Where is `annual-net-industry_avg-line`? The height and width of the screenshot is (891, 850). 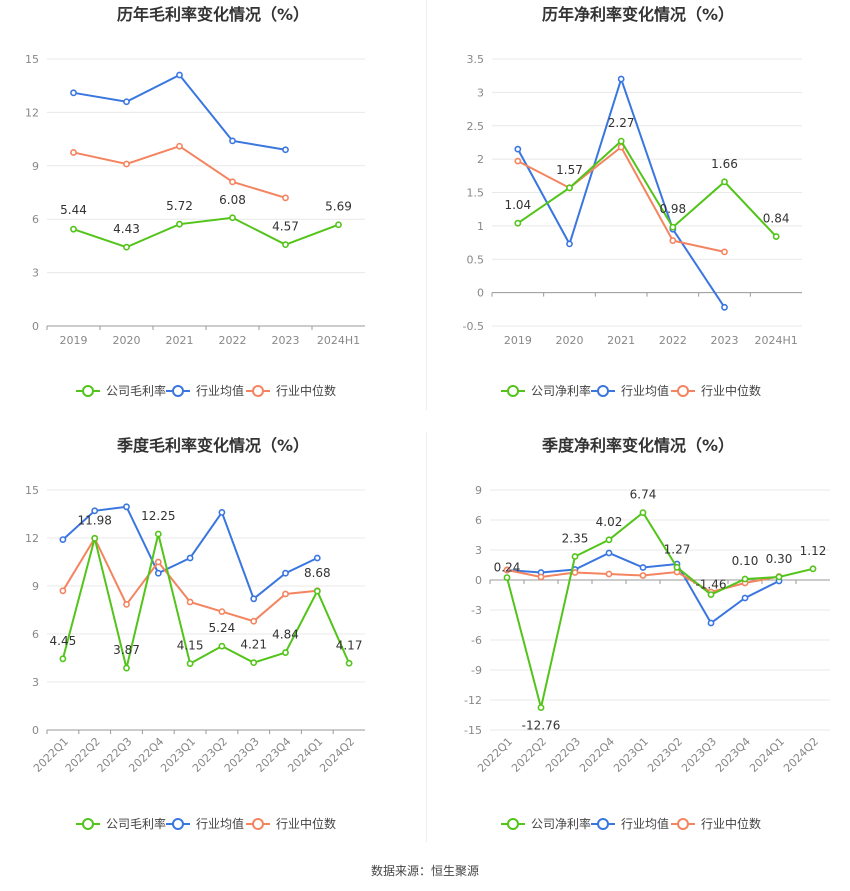
annual-net-industry_avg-line is located at coordinates (621, 191).